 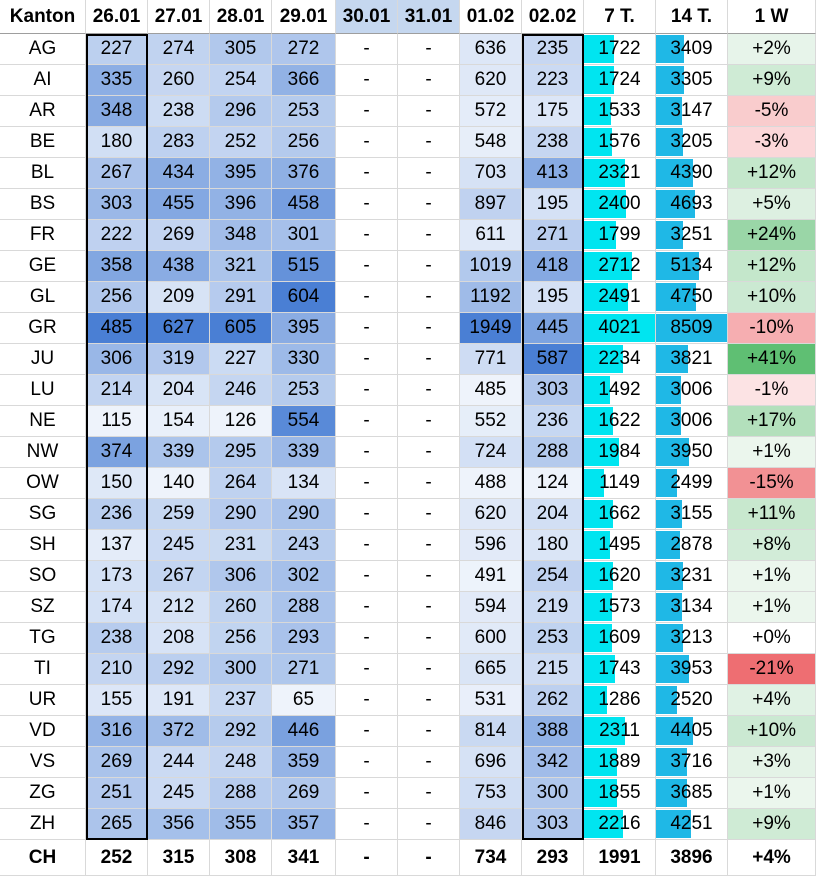 I want to click on day-value: 455, so click(x=179, y=204).